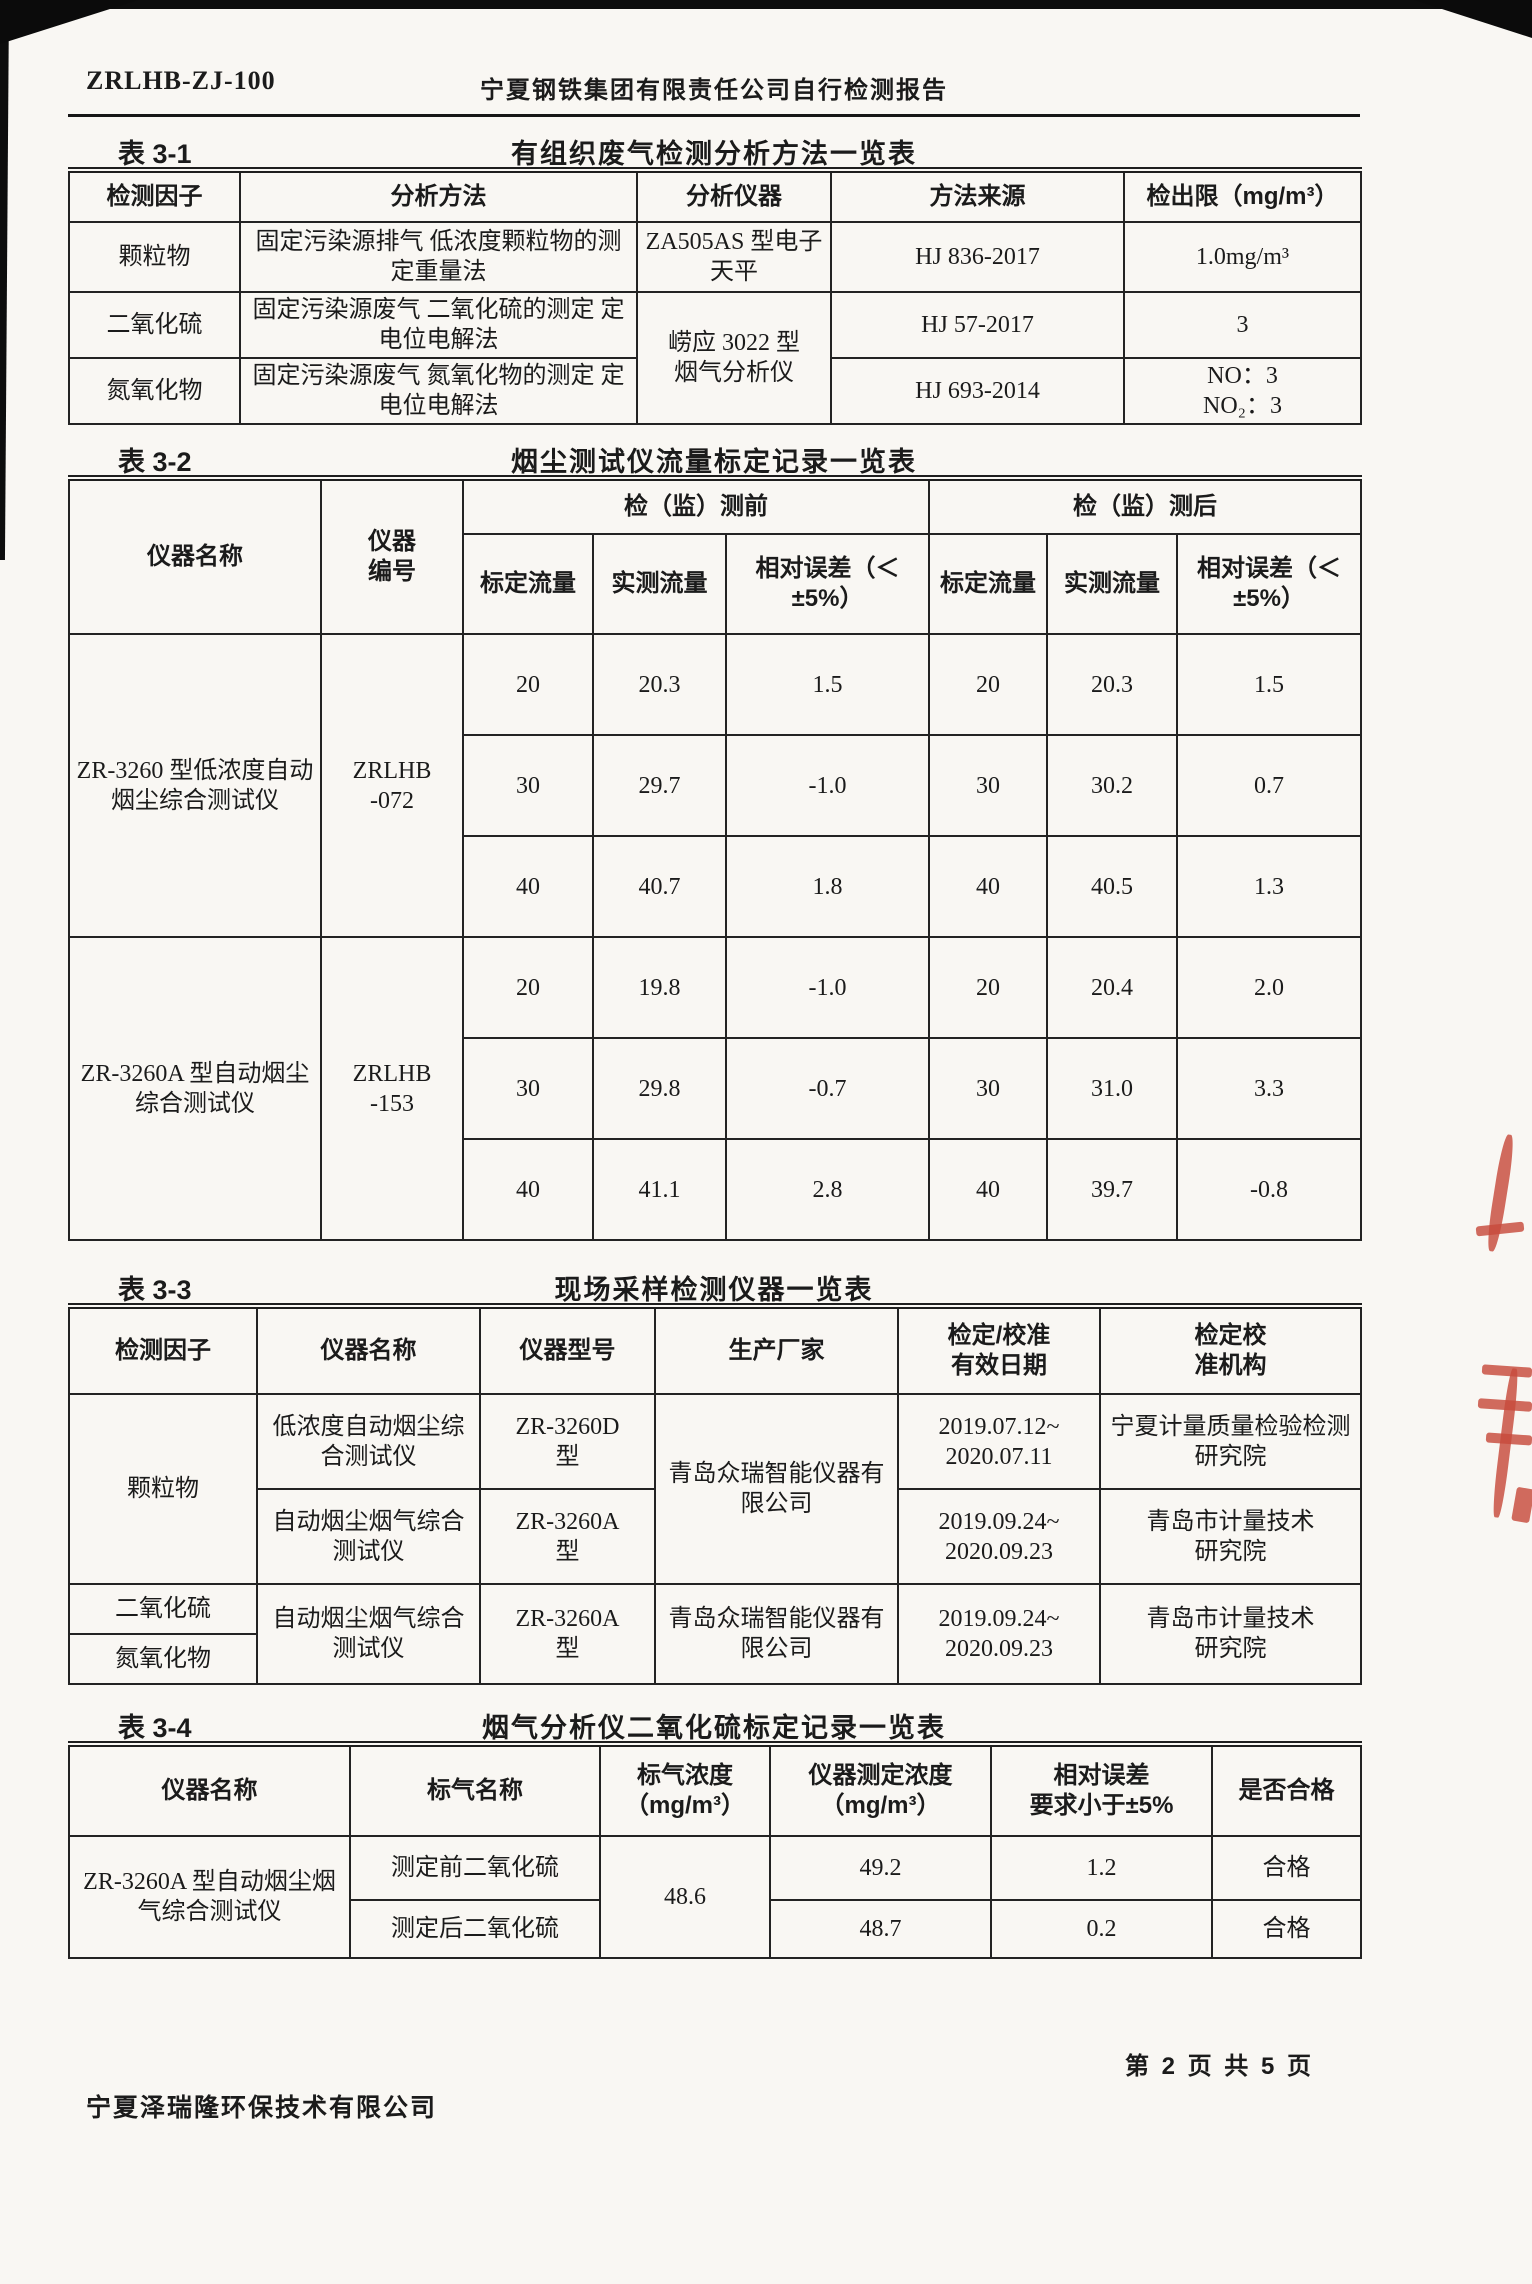 The height and width of the screenshot is (2284, 1532). I want to click on table-row: 测定后二氧化硫 48.7 0.2 合格, so click(715, 1929).